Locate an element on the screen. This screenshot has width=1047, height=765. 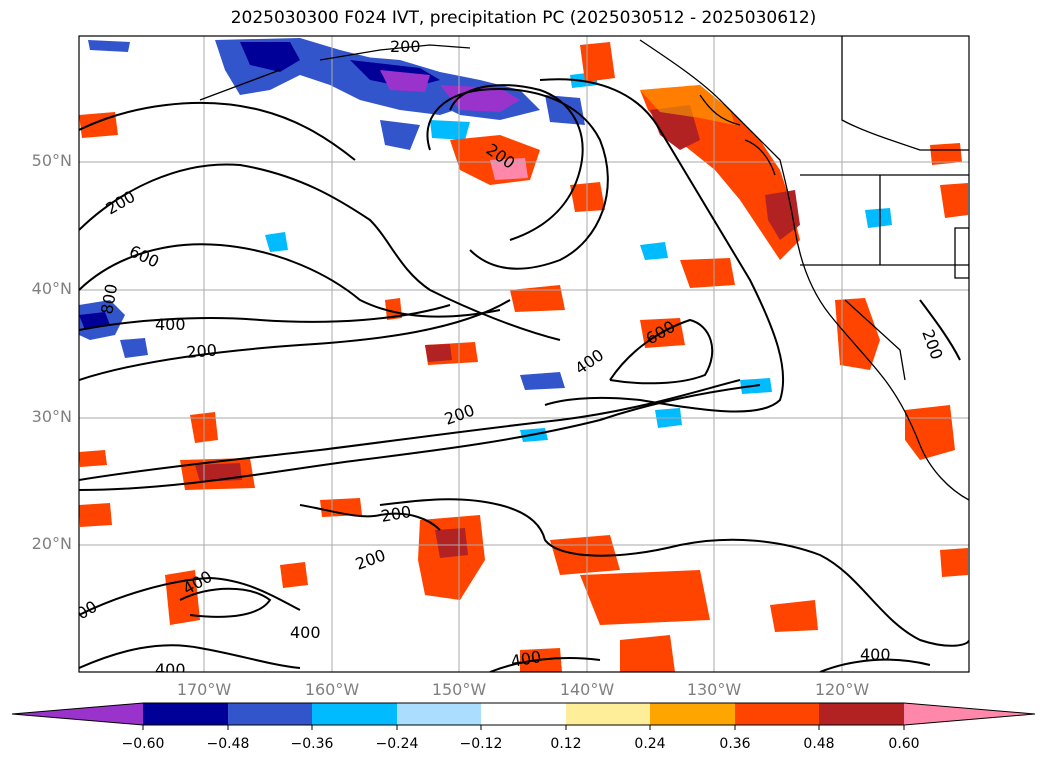
lon-label: 160°W is located at coordinates (332, 689).